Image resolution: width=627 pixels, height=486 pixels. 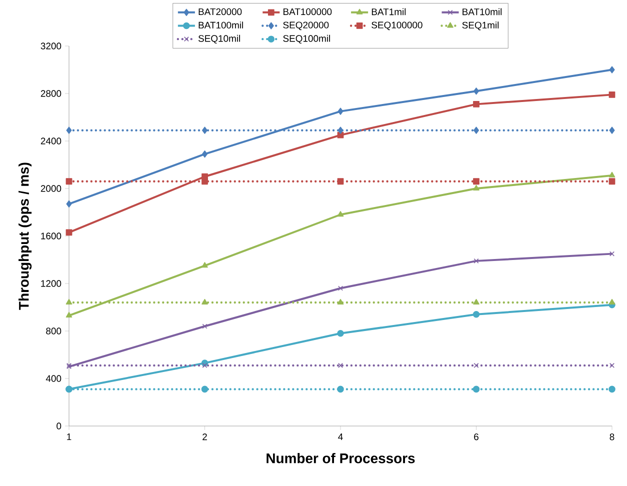 I want to click on x-tick-label: 4, so click(x=340, y=437).